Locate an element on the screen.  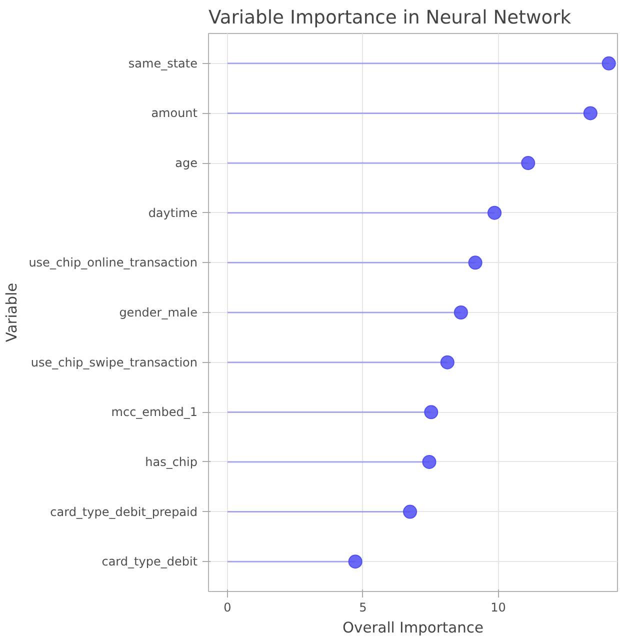
y-tick-label: gender_male is located at coordinates (158, 313).